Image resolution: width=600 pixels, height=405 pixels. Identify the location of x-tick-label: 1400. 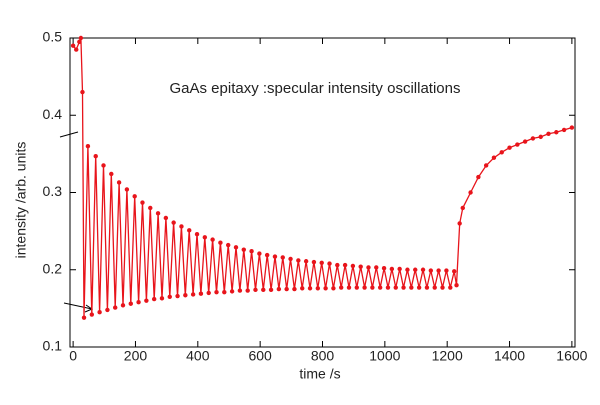
(509, 356).